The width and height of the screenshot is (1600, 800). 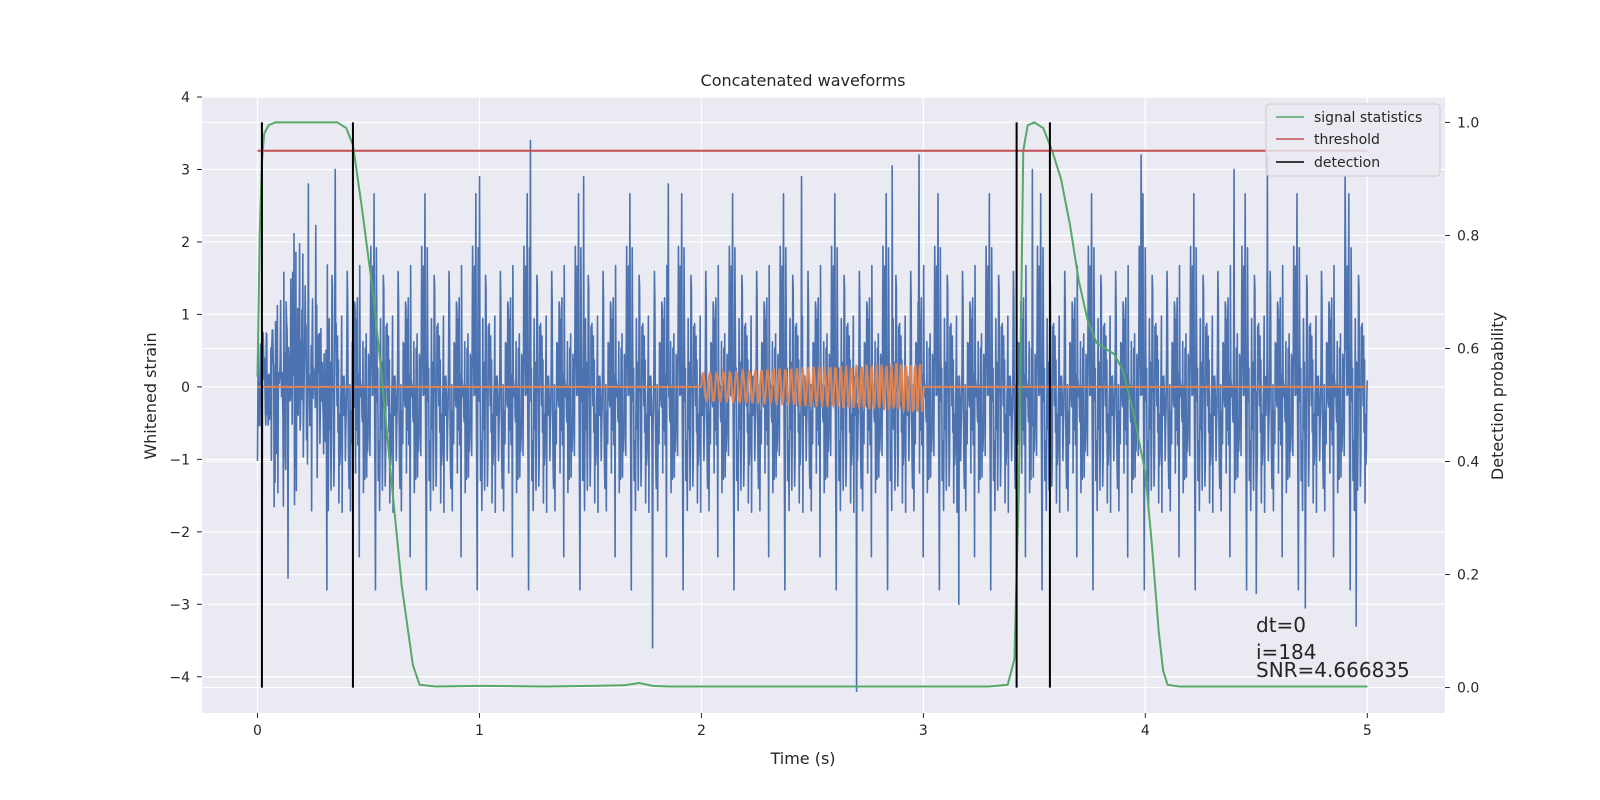 What do you see at coordinates (185, 315) in the screenshot?
I see `y-tick-label: 1` at bounding box center [185, 315].